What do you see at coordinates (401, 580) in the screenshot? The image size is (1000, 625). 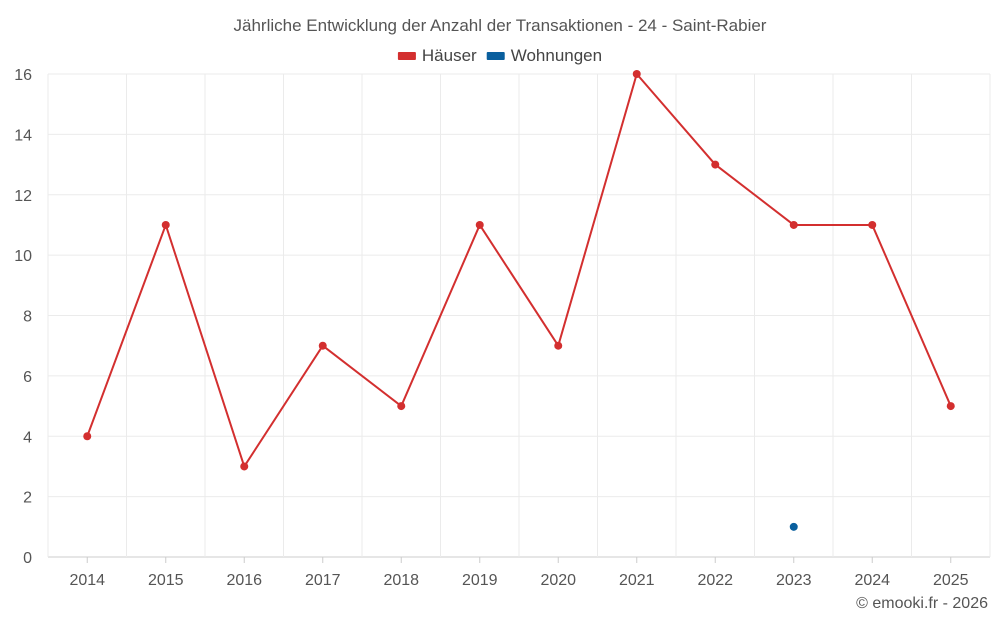 I see `x-tick-label: 2018` at bounding box center [401, 580].